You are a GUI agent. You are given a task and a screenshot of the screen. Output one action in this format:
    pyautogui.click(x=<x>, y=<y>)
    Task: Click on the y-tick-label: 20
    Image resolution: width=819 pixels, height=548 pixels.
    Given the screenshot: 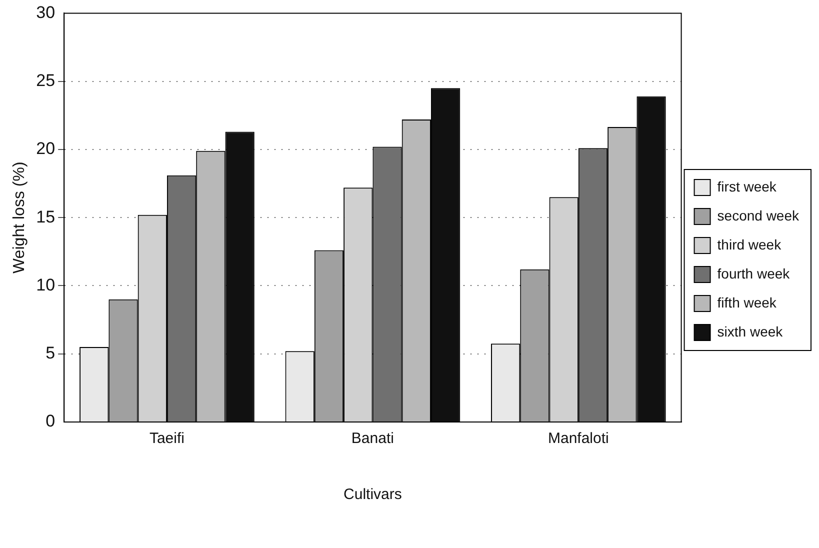 What is the action you would take?
    pyautogui.click(x=46, y=148)
    